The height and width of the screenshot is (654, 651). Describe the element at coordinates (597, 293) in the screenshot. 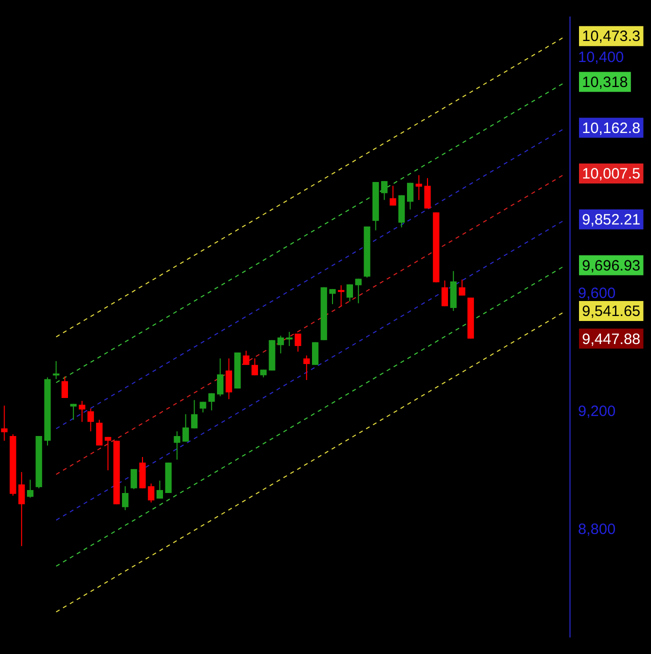

I see `y-tick-label: 9,600` at that location.